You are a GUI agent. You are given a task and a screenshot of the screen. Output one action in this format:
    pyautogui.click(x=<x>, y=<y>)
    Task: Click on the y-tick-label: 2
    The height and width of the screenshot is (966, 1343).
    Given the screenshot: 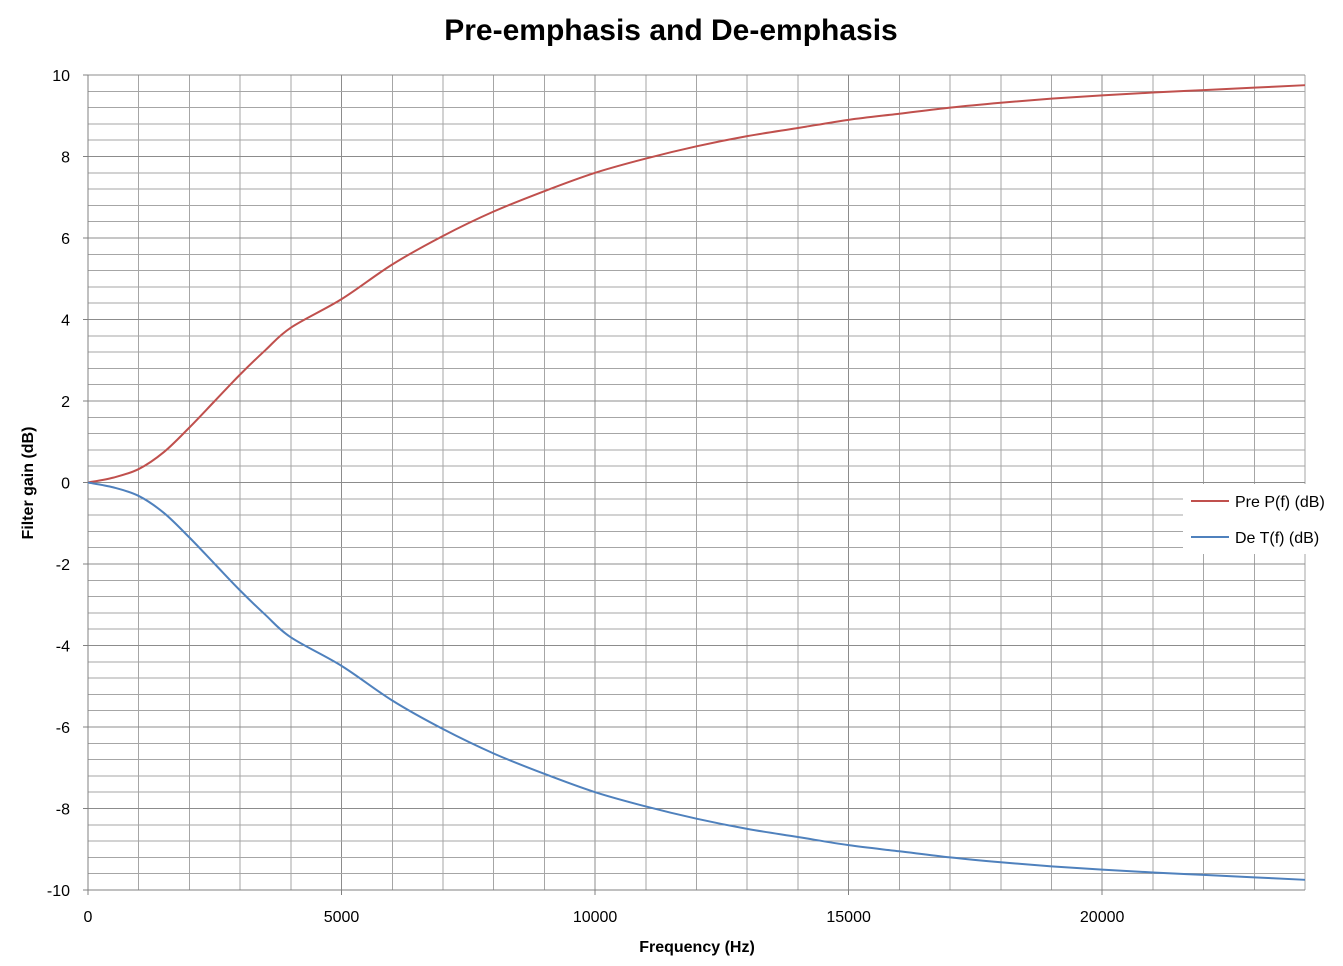 What is the action you would take?
    pyautogui.click(x=65, y=402)
    